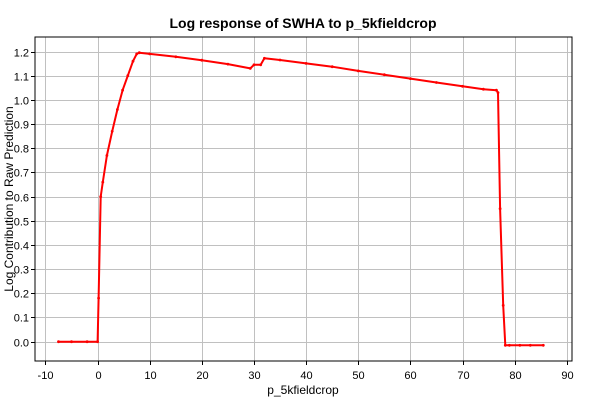  Describe the element at coordinates (21, 247) in the screenshot. I see `y-tick-label: 0.4` at that location.